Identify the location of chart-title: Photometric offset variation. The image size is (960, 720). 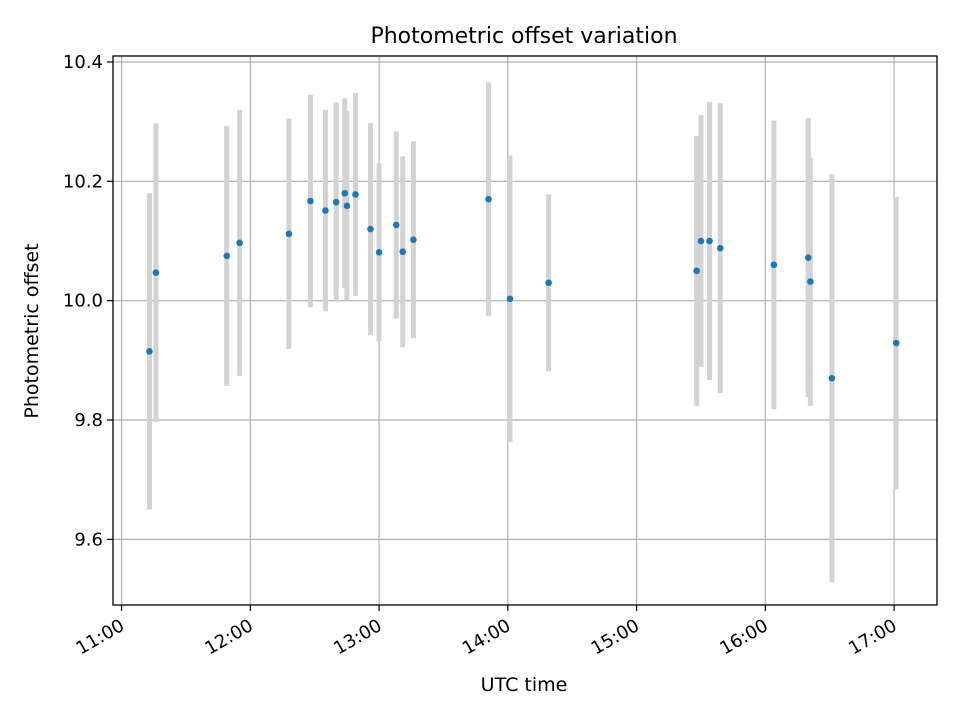
(523, 36).